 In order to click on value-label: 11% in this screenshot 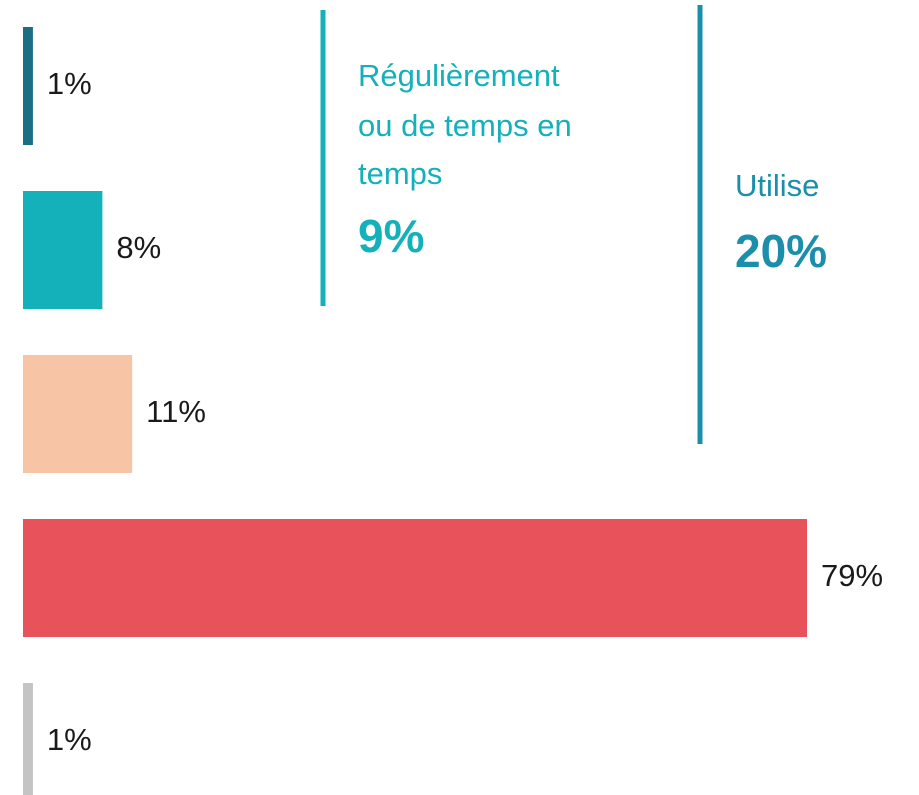, I will do `click(176, 411)`.